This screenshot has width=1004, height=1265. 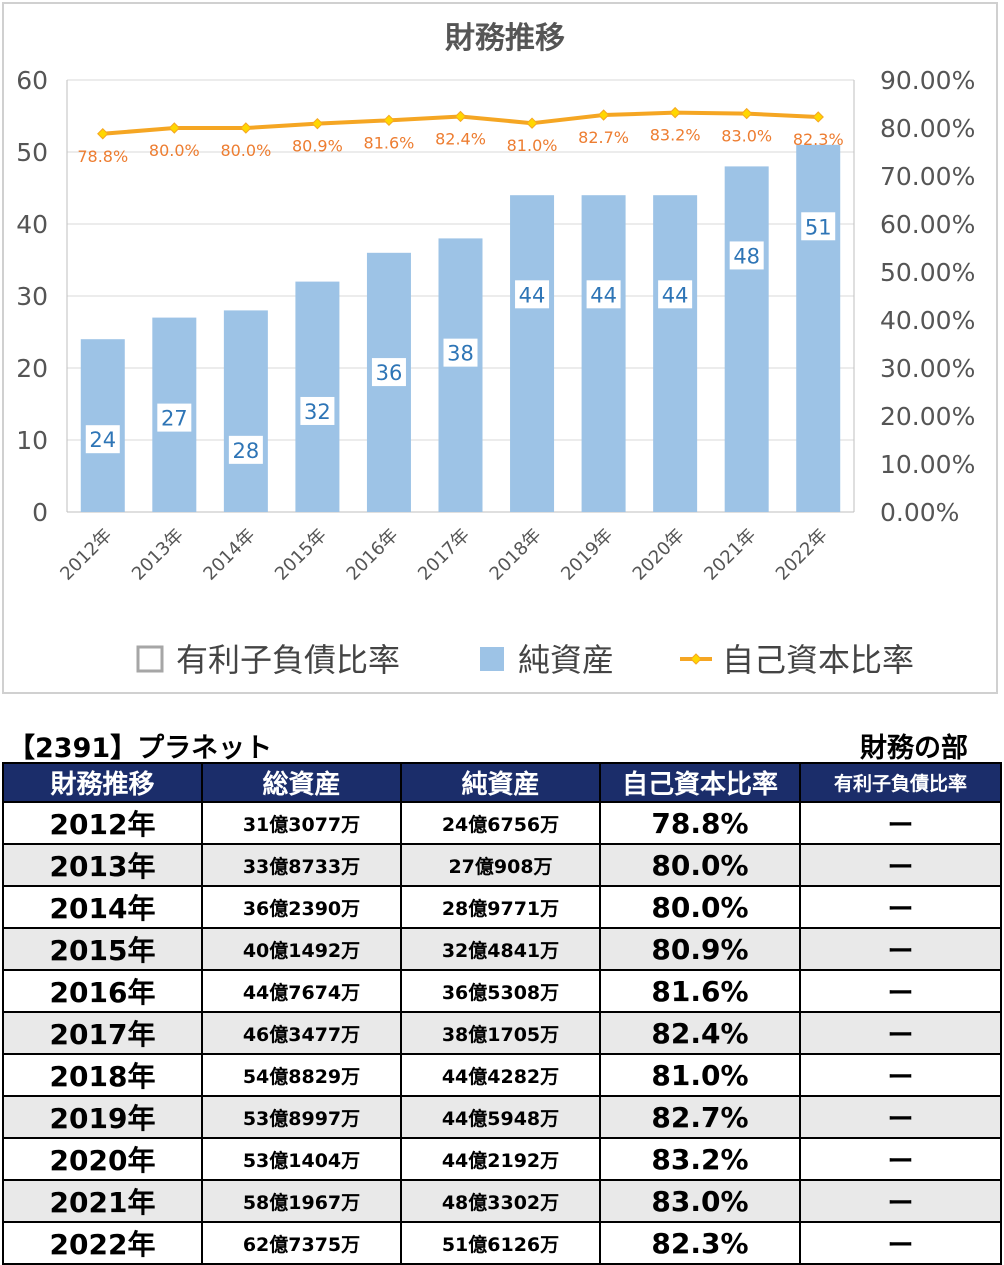 I want to click on y-right-tick-label: 0.00%, so click(x=919, y=512).